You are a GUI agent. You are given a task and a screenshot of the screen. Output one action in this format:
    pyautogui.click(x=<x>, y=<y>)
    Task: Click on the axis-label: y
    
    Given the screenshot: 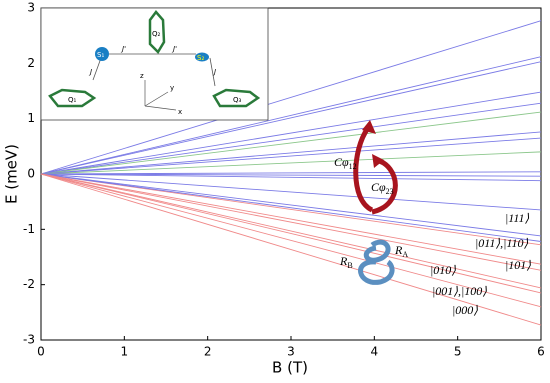 What is the action you would take?
    pyautogui.click(x=172, y=88)
    